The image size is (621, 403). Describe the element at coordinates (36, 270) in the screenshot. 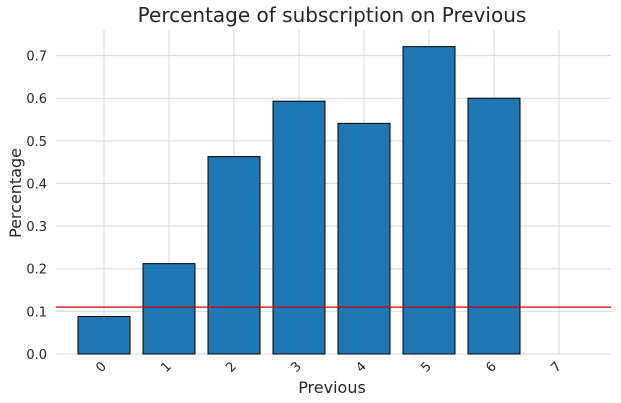

I see `y-tick-label: 0.2` at that location.